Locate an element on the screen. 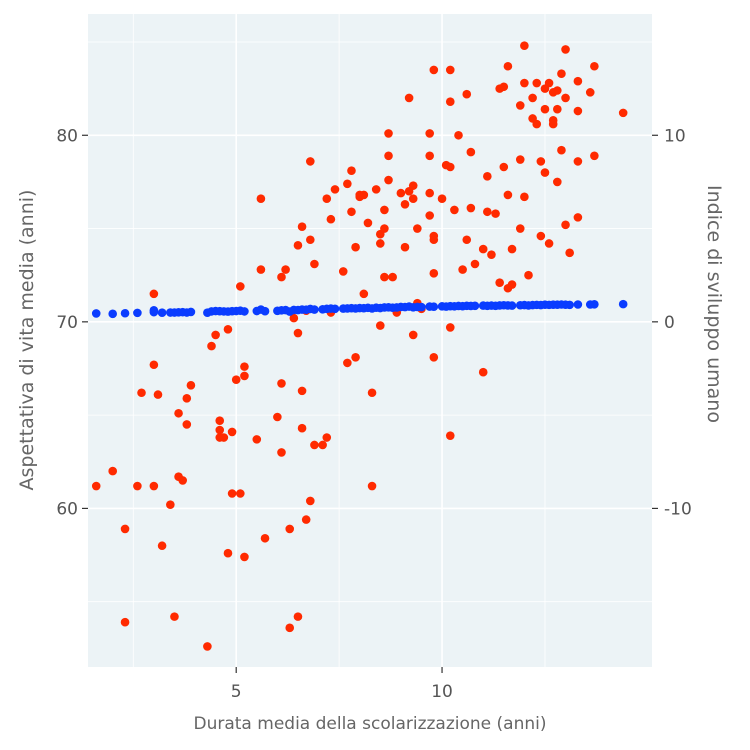  y-axis-title-left: Aspettativa di vita media (anni) is located at coordinates (27, 340).